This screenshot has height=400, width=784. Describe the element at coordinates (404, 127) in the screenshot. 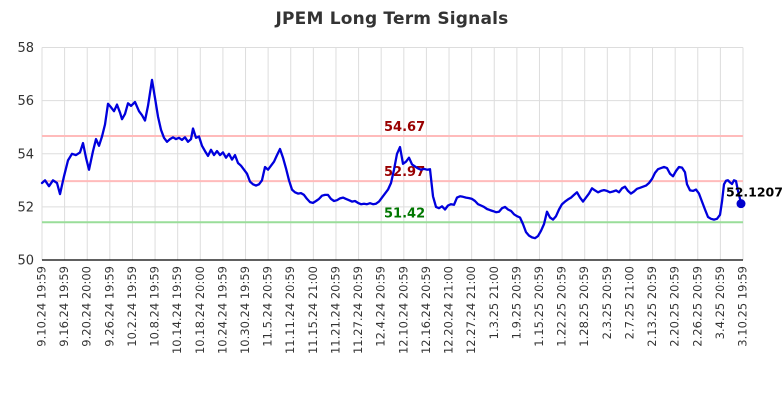

I see `signal-line-label: 54.67` at that location.